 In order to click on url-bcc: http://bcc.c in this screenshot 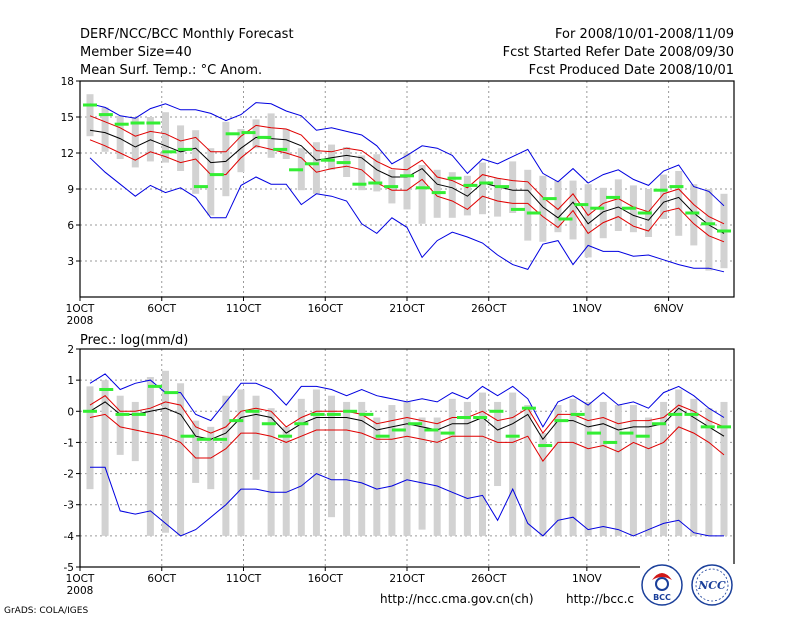, I will do `click(600, 599)`.